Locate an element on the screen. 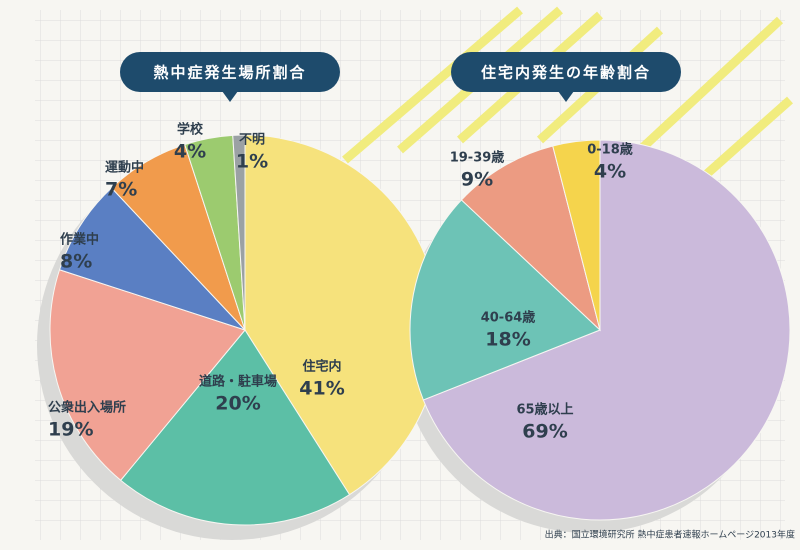 This screenshot has width=800, height=550. slice-value: 8% is located at coordinates (76, 262).